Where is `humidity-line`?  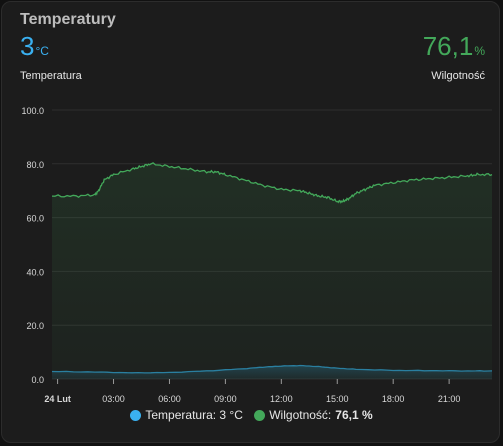 humidity-line is located at coordinates (272, 183).